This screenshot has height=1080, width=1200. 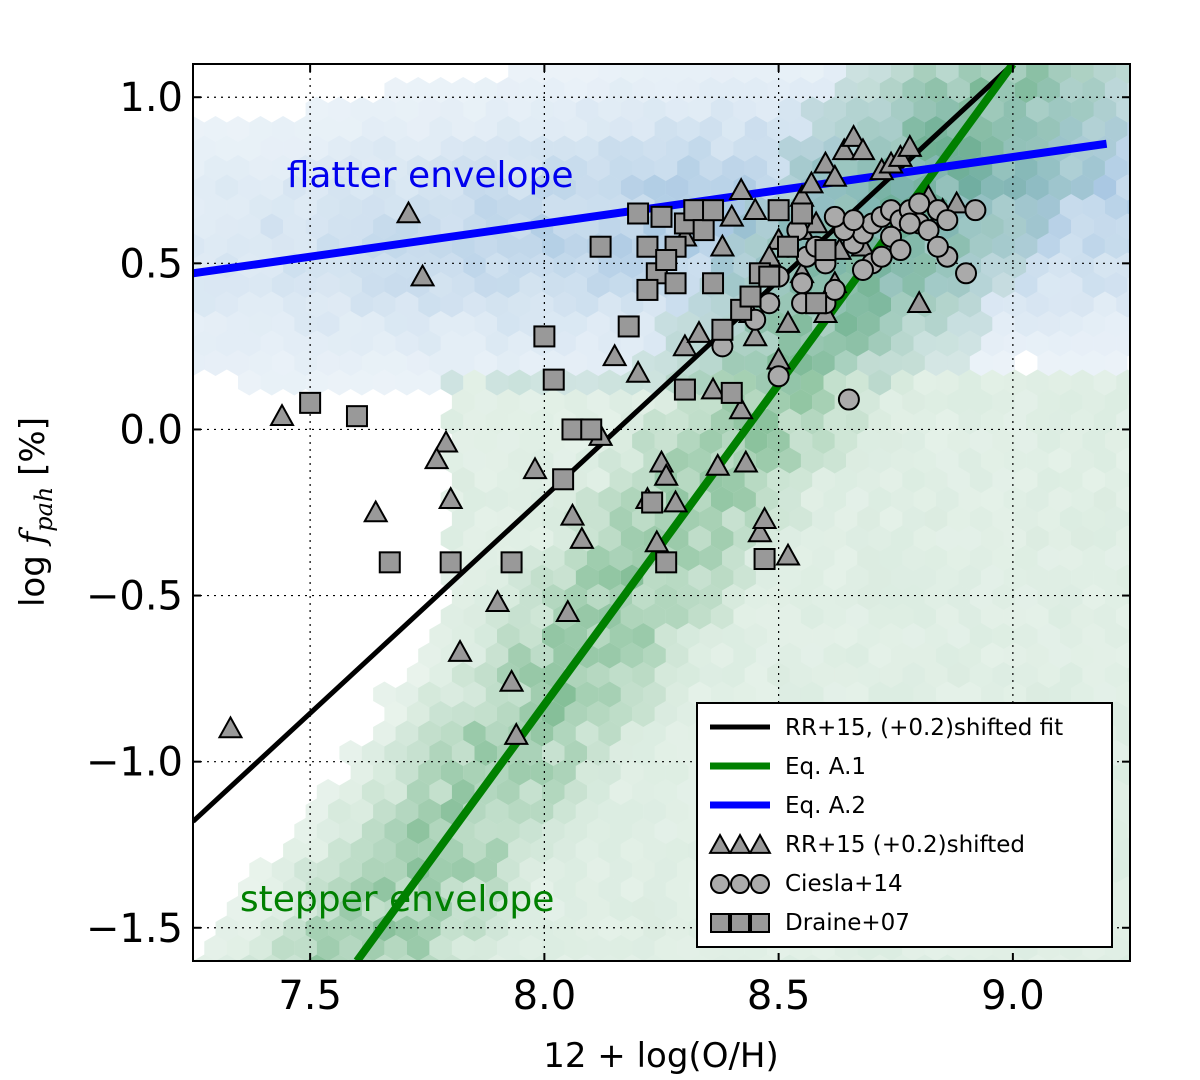 I want to click on x-tick-label: 9.0, so click(x=1013, y=996).